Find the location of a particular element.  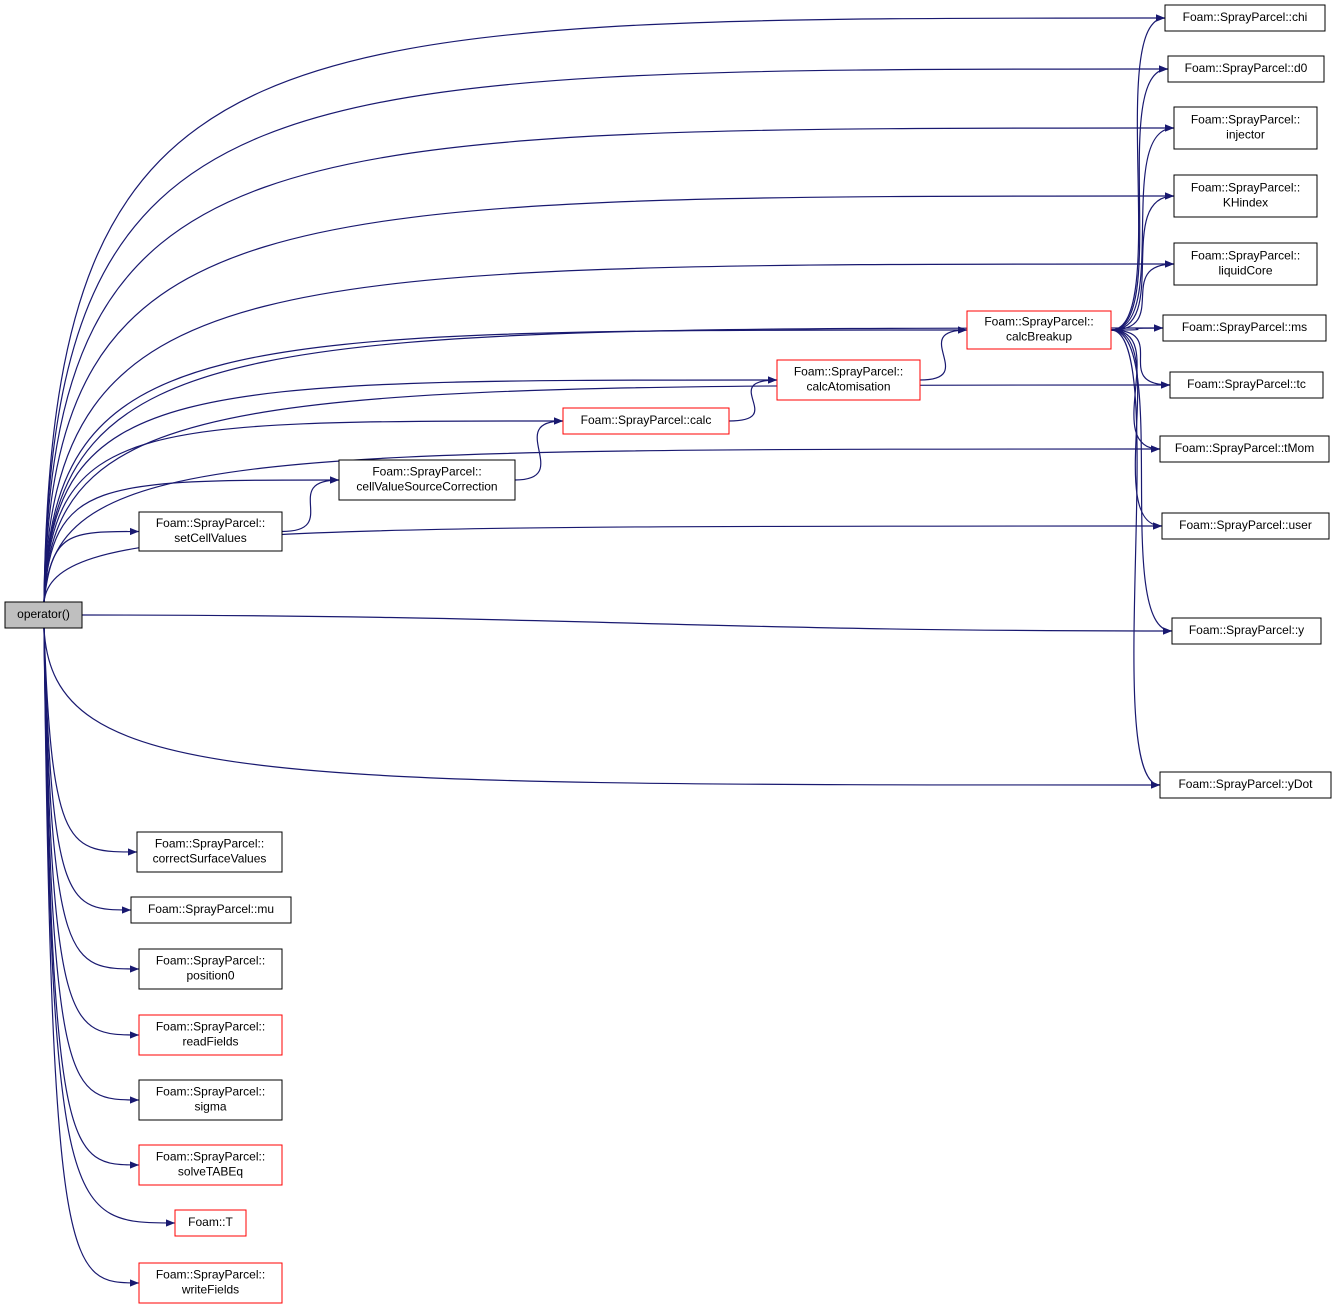

node-label: setCellValues is located at coordinates (210, 538).